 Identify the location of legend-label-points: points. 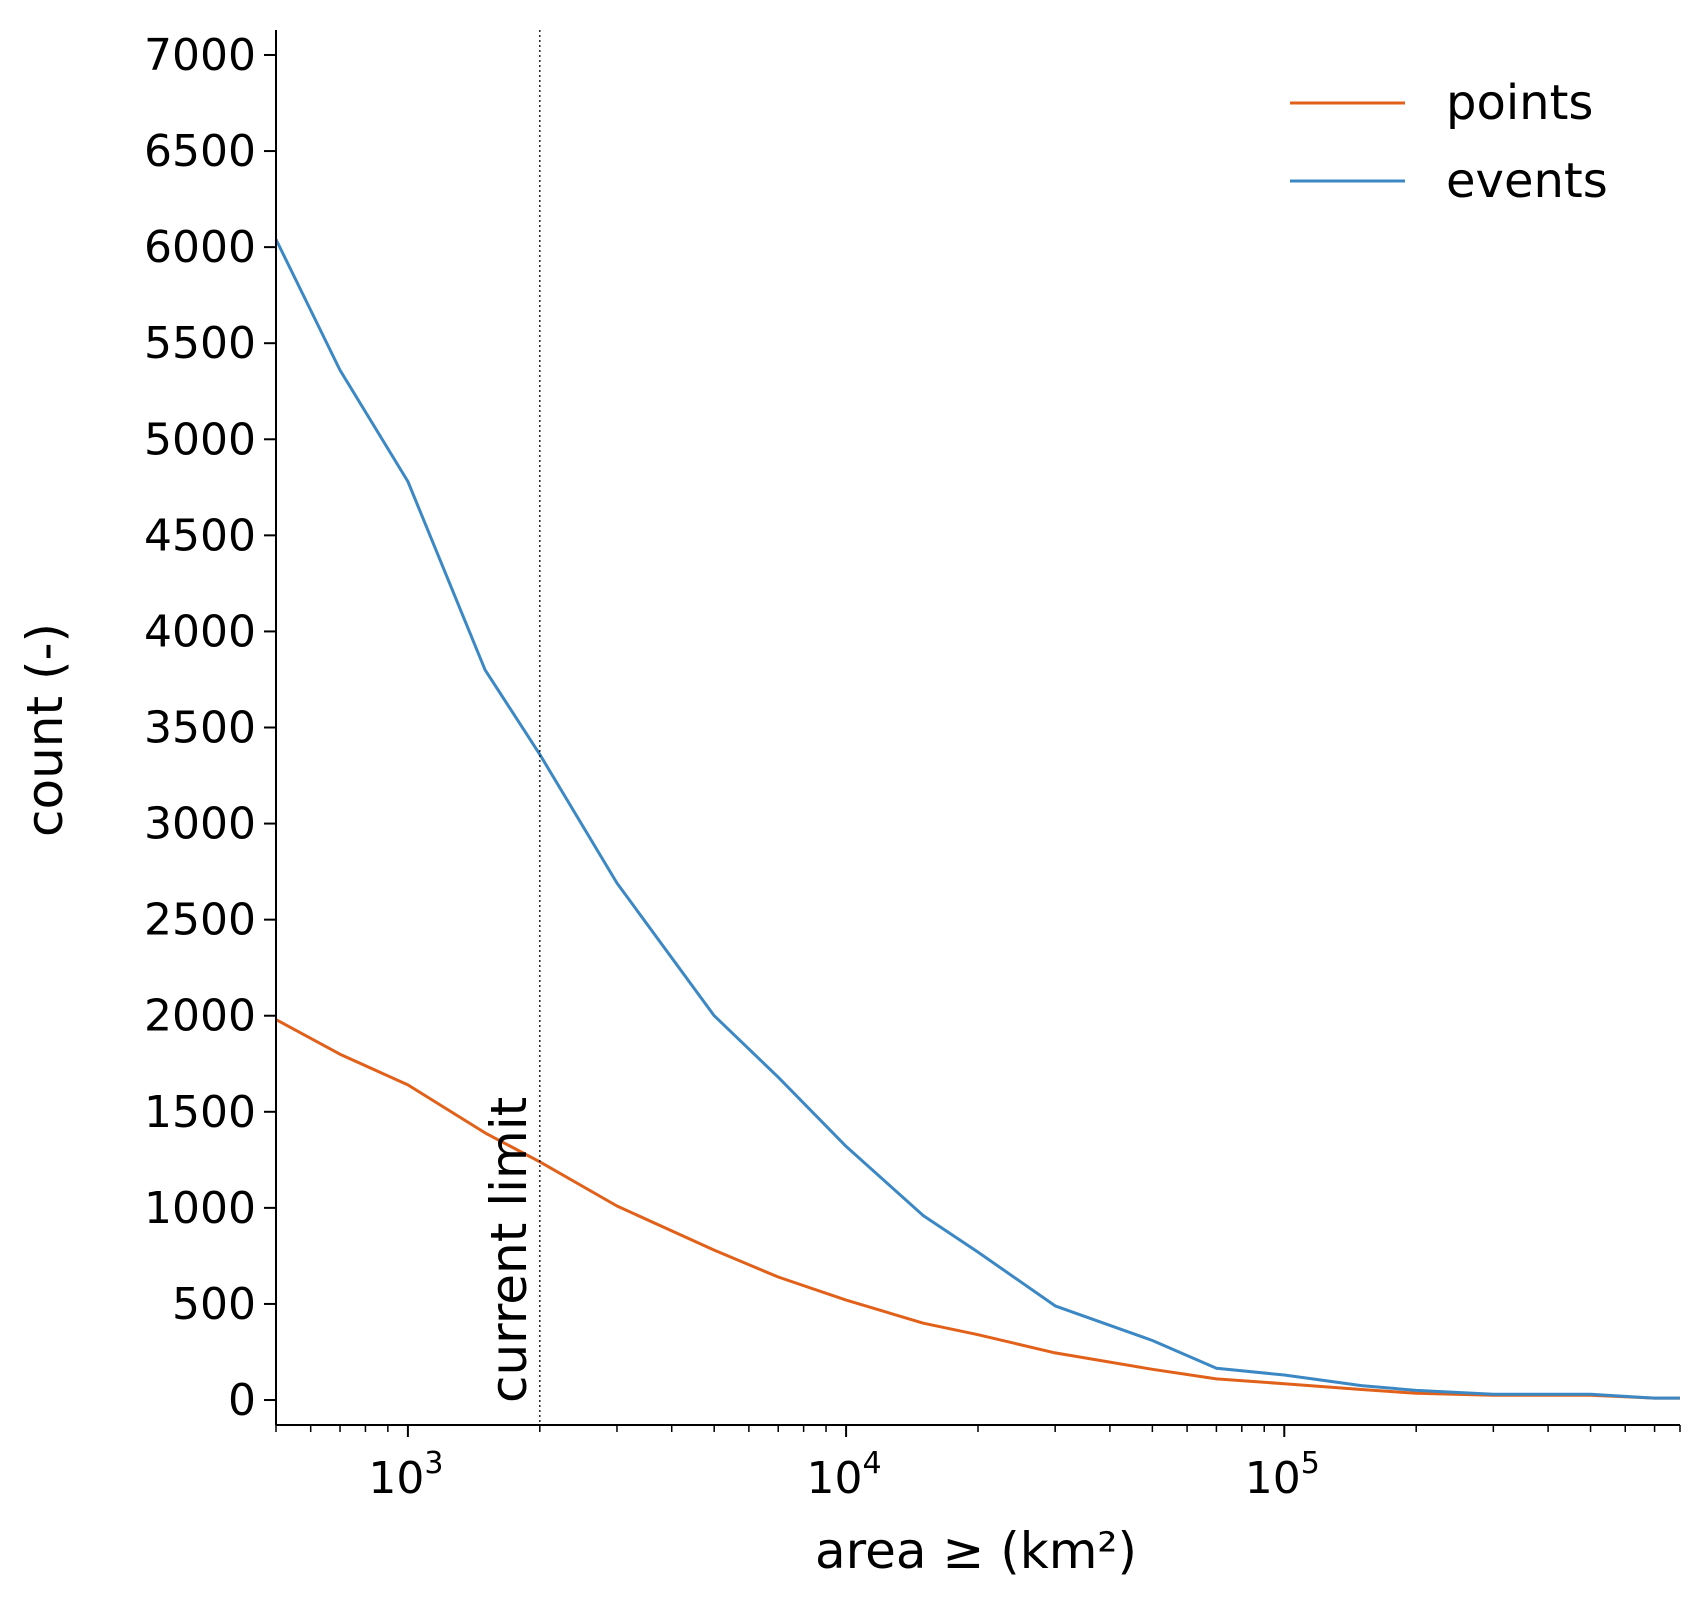
(1519, 103).